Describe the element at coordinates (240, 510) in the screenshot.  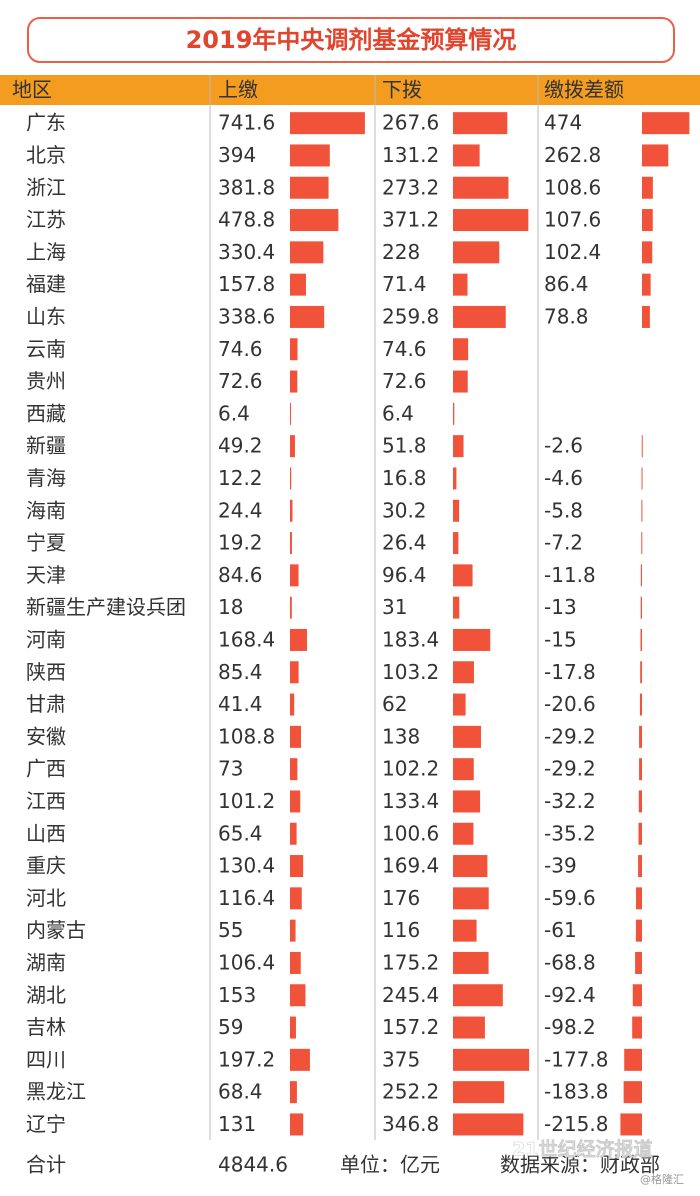
I see `value-cell: 24.4` at that location.